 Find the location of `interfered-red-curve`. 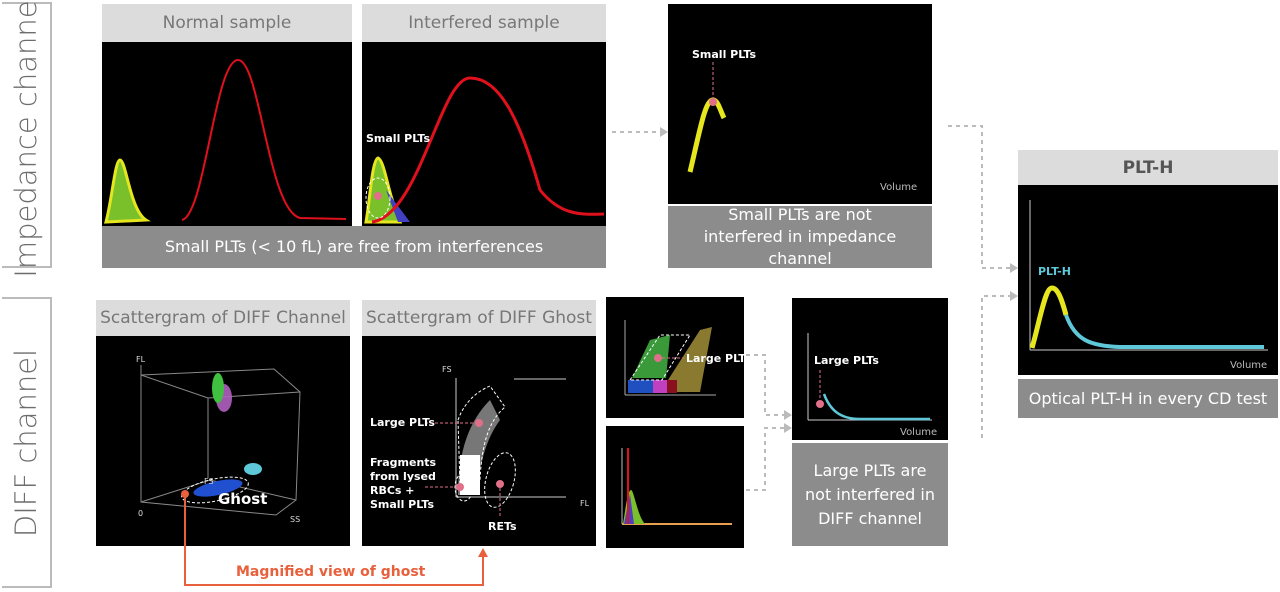

interfered-red-curve is located at coordinates (488, 150).